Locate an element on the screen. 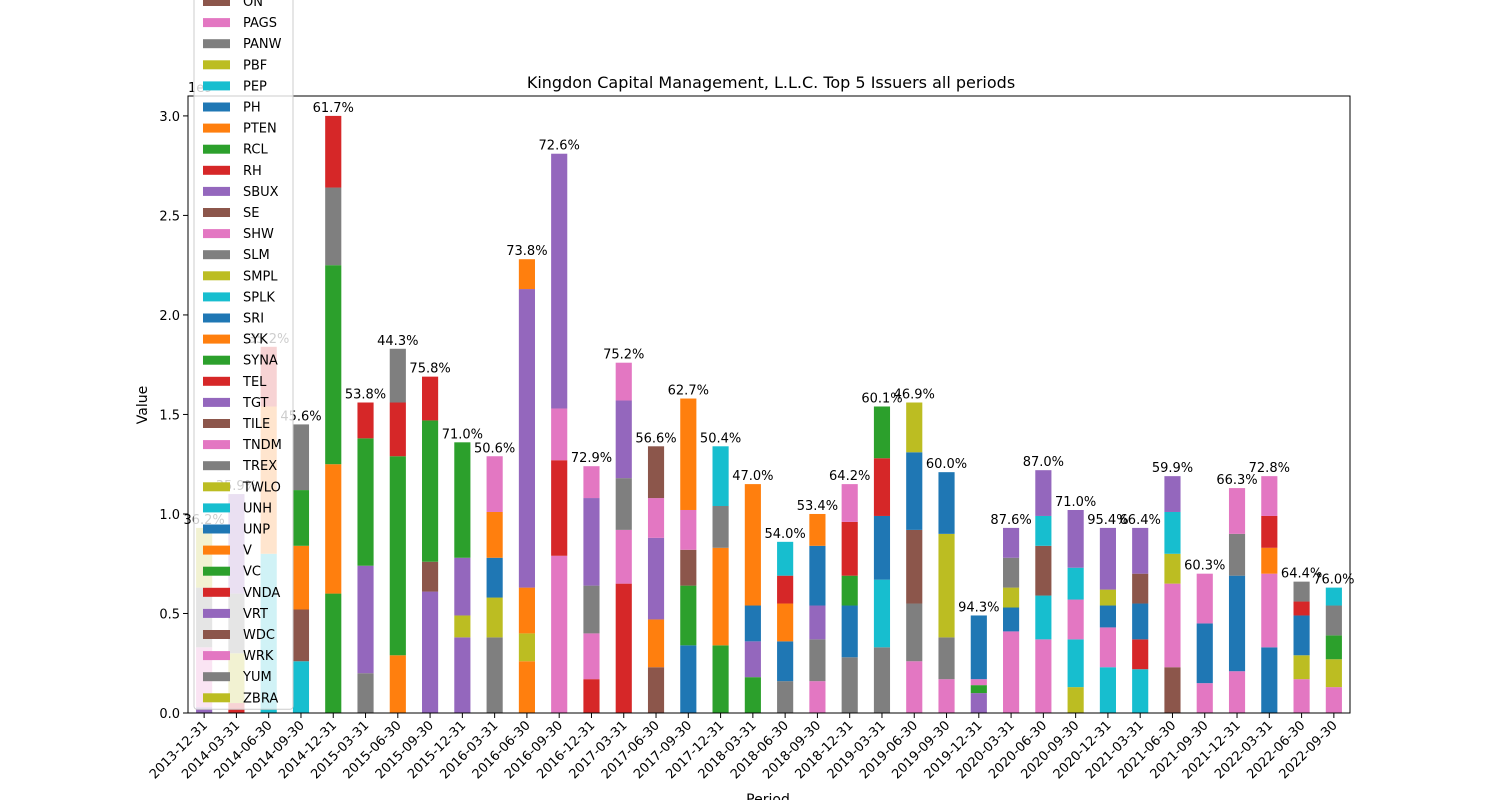  y-tick-label: 3.0 is located at coordinates (169, 117).